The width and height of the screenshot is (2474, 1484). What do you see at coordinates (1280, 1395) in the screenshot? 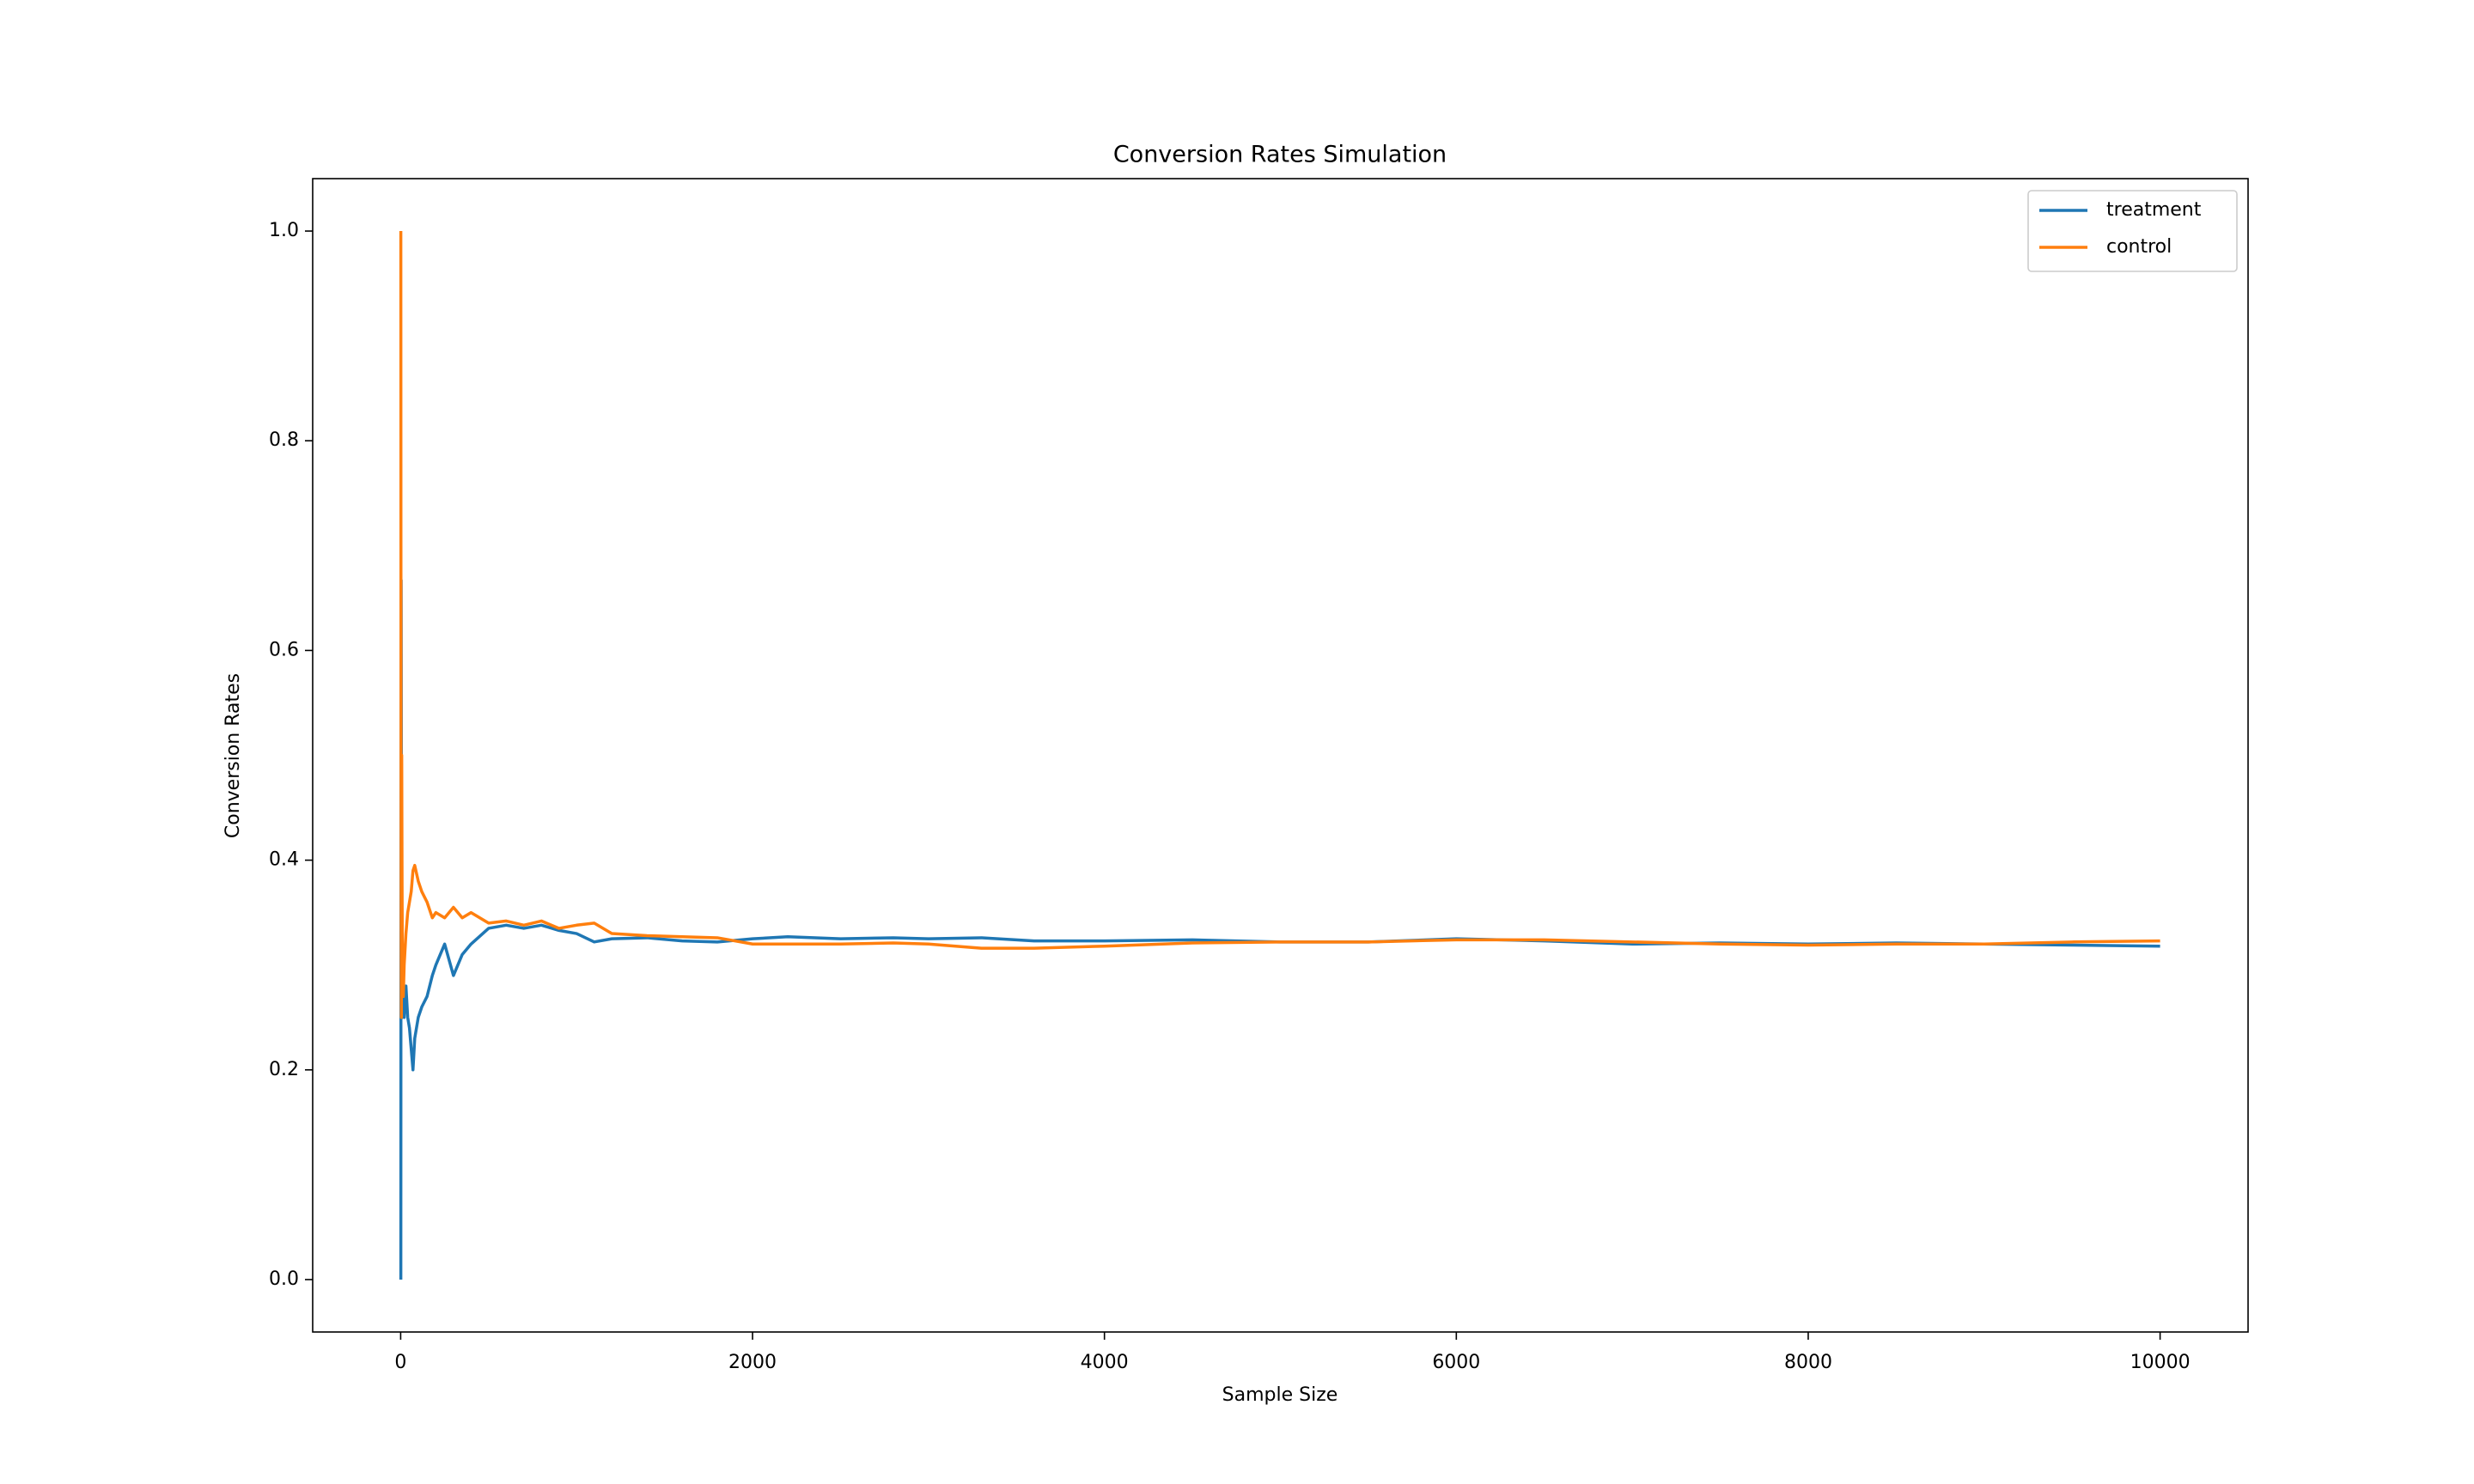
I see `x-axis-label: Sample Size` at bounding box center [1280, 1395].